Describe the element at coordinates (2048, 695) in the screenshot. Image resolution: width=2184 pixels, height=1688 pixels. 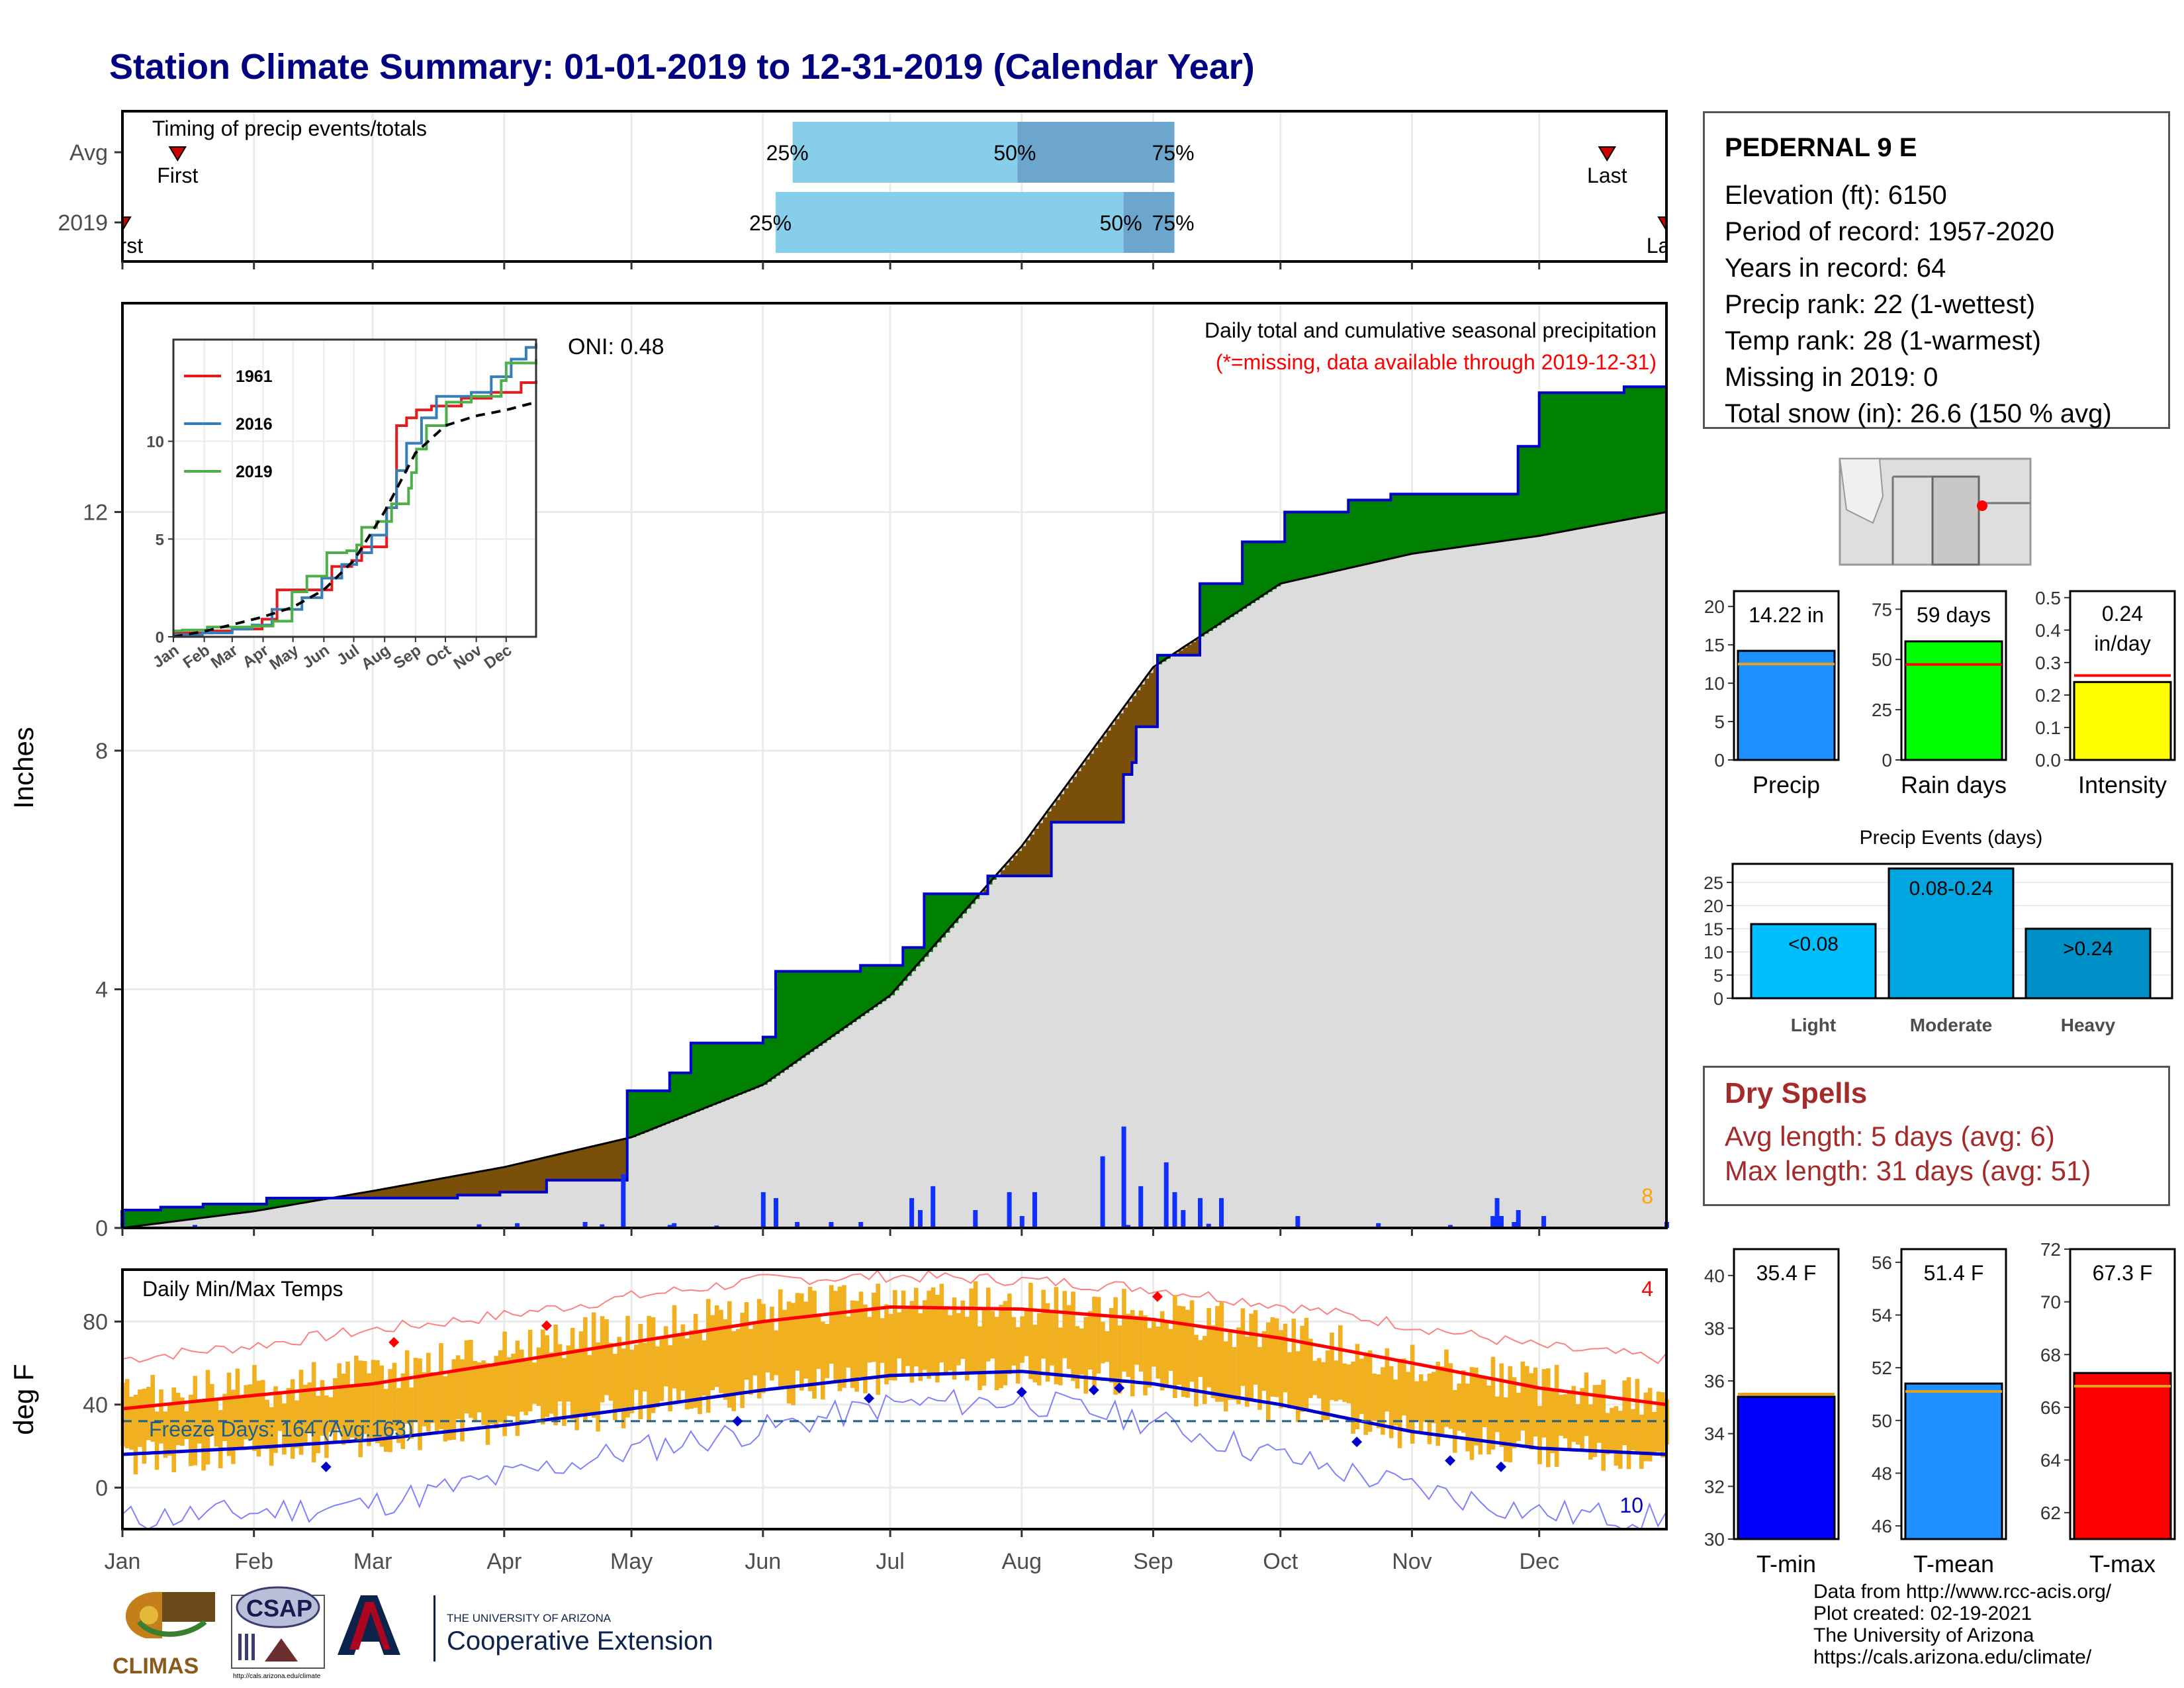
I see `intensity-ytick-label: 0.2` at that location.